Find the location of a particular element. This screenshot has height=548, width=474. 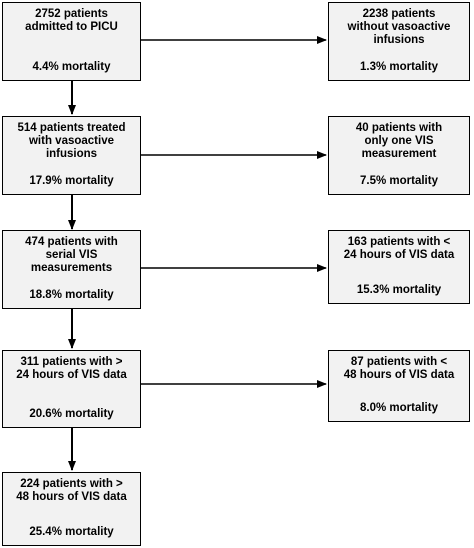

main-box-4-line1: 311 patients with > is located at coordinates (71, 362).